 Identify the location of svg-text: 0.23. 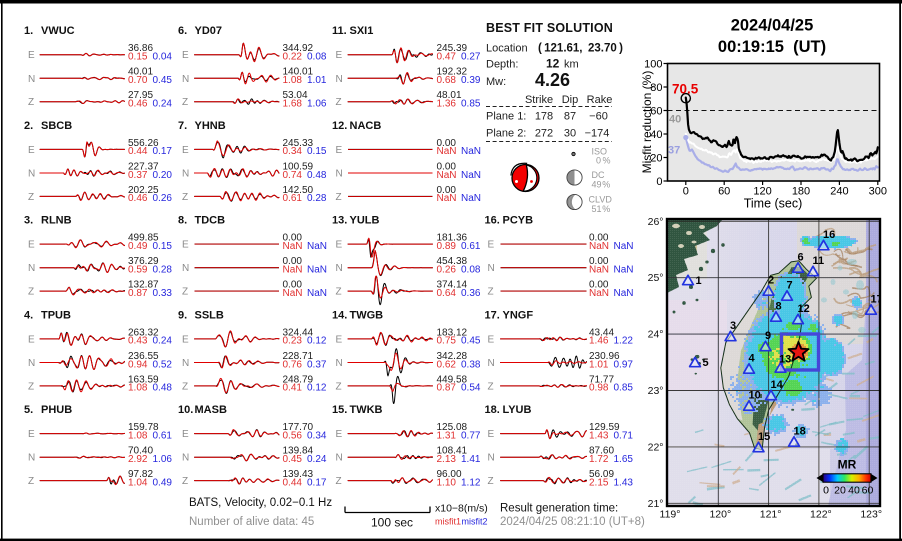
(293, 341).